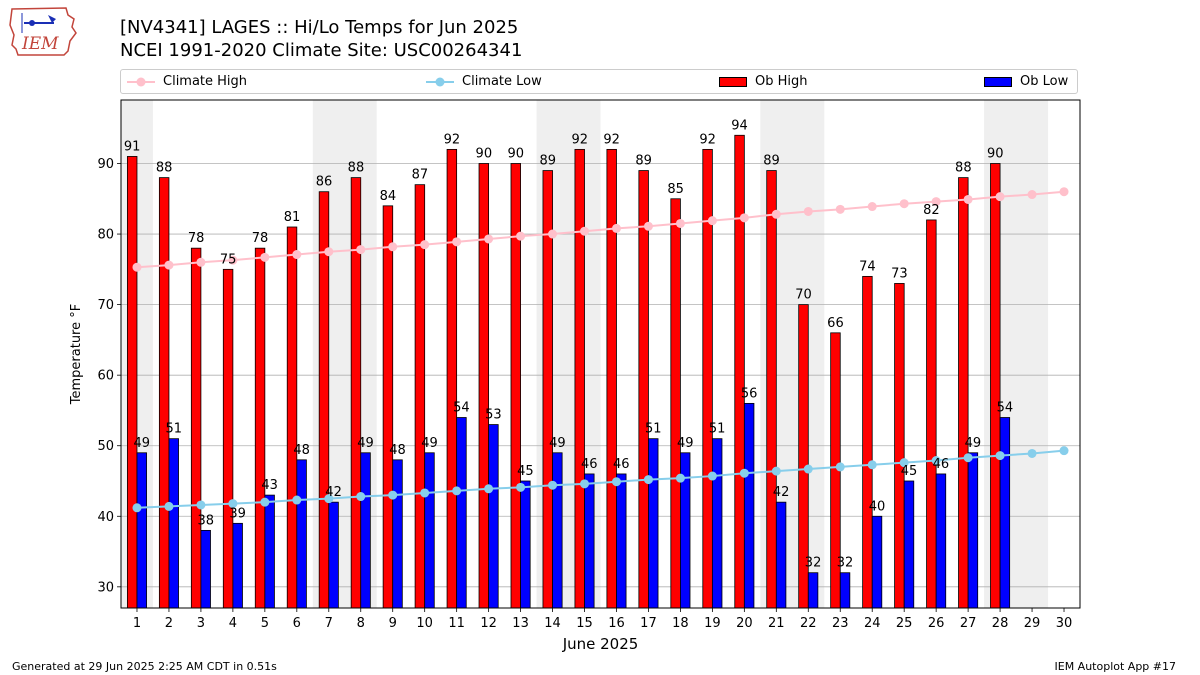 This screenshot has width=1200, height=675. I want to click on ytick-label-40: 40, so click(105, 517).